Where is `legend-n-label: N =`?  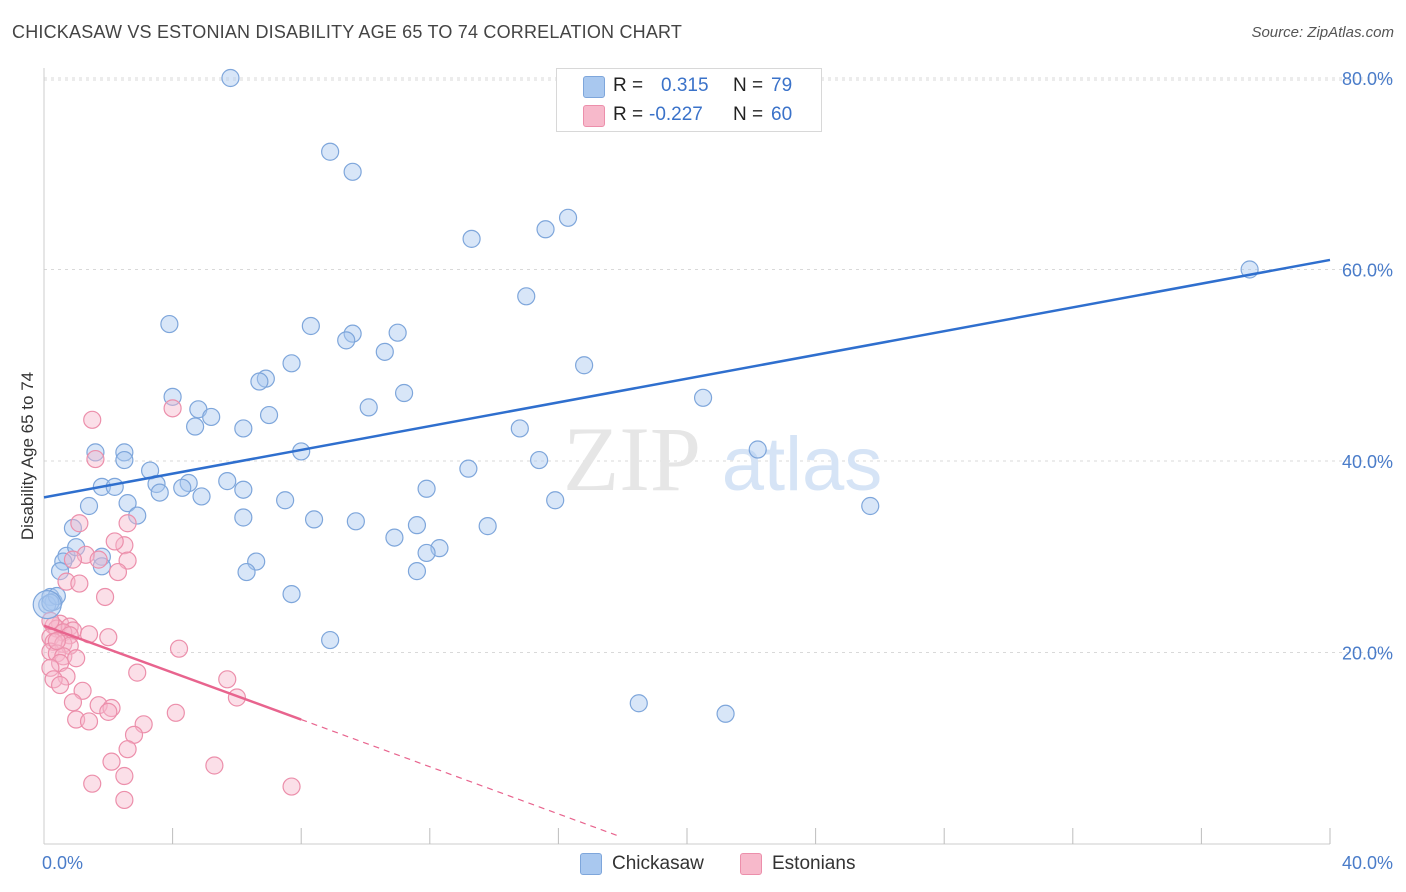 legend-n-label: N = is located at coordinates (748, 114).